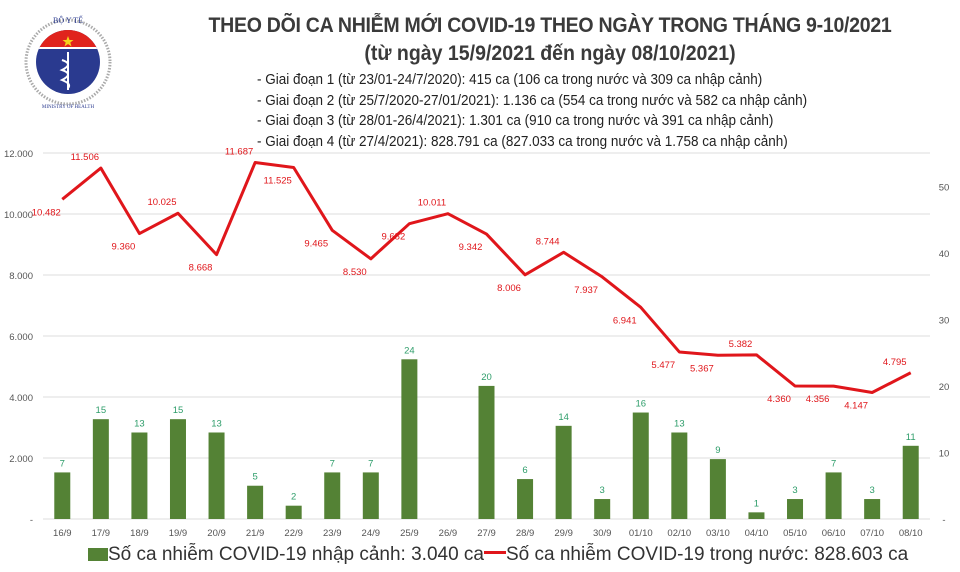 Image resolution: width=960 pixels, height=572 pixels. What do you see at coordinates (471, 247) in the screenshot?
I see `line-data-label: 9.342` at bounding box center [471, 247].